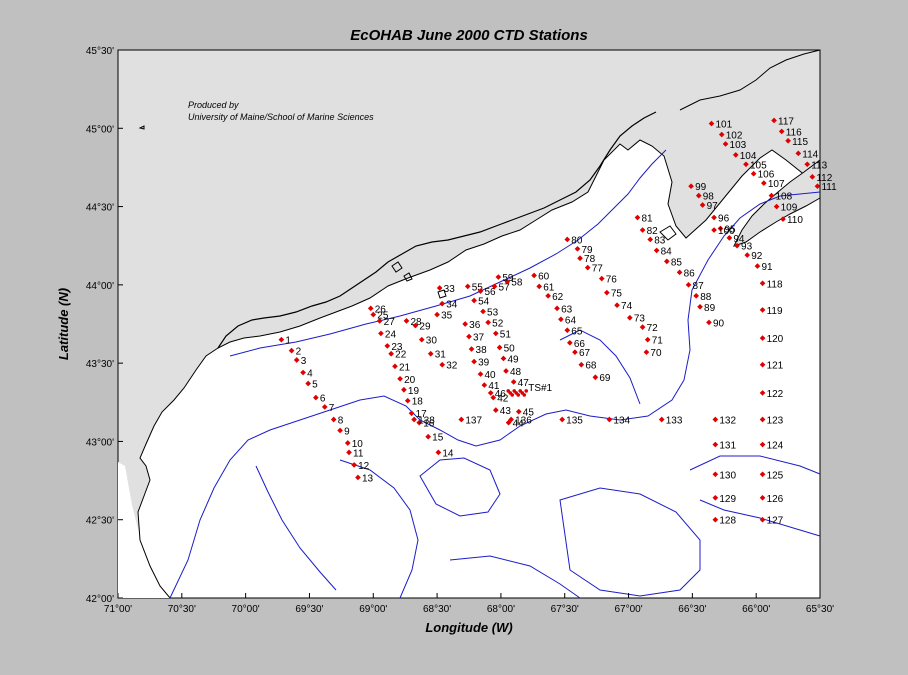  I want to click on station-label: 56, so click(490, 292).